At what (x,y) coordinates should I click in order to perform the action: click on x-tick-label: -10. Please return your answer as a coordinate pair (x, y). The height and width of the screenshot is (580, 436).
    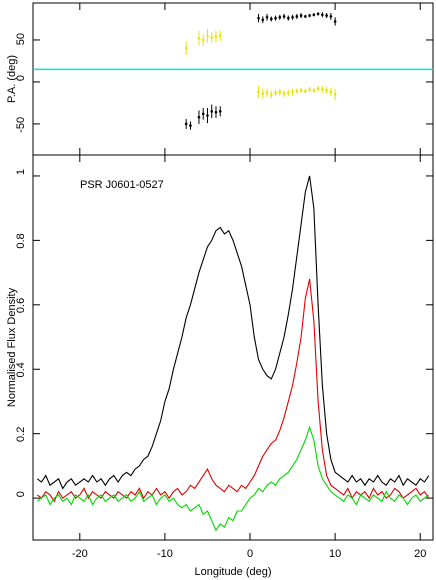
    Looking at the image, I should click on (165, 554).